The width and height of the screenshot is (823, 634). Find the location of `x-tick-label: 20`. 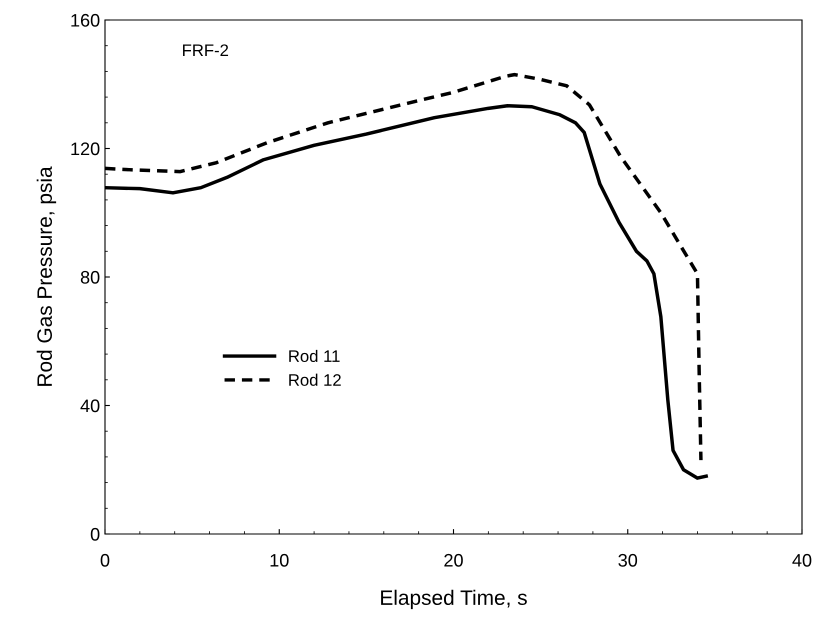

x-tick-label: 20 is located at coordinates (453, 560).